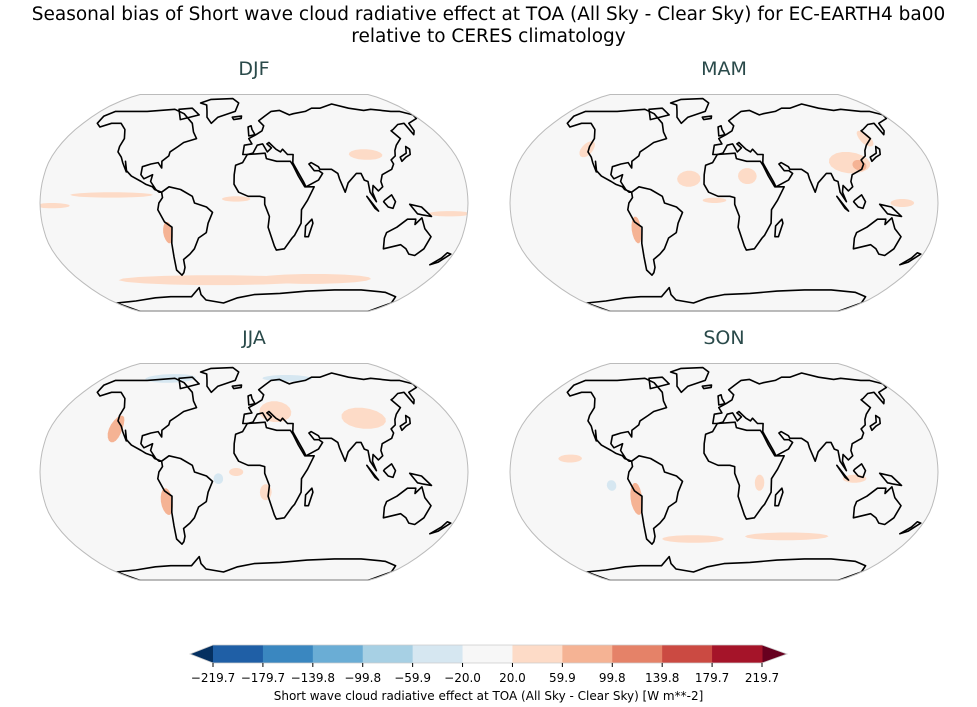 The width and height of the screenshot is (977, 707). I want to click on colorbar-tick-label: 20.0, so click(512, 678).